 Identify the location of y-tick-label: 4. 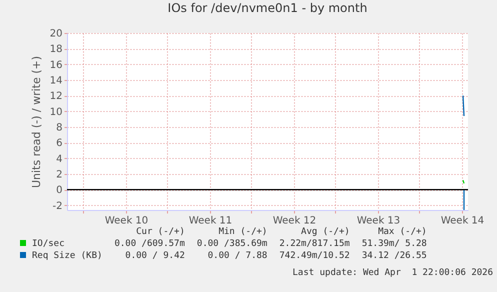
(59, 159).